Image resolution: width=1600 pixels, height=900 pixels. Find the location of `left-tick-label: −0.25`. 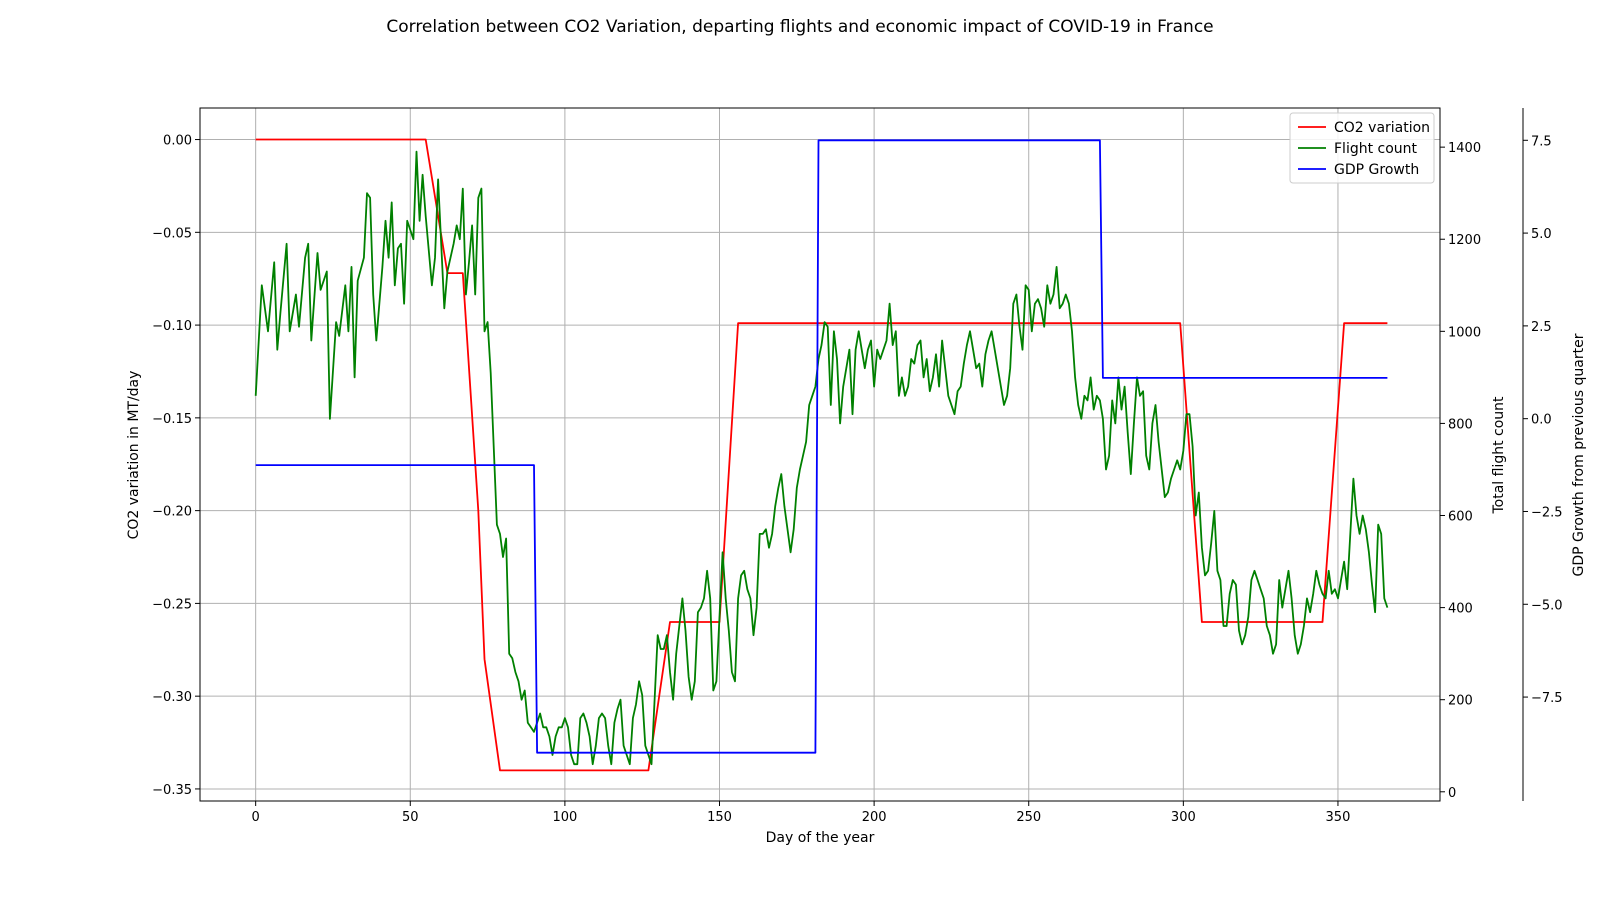

left-tick-label: −0.25 is located at coordinates (172, 604).